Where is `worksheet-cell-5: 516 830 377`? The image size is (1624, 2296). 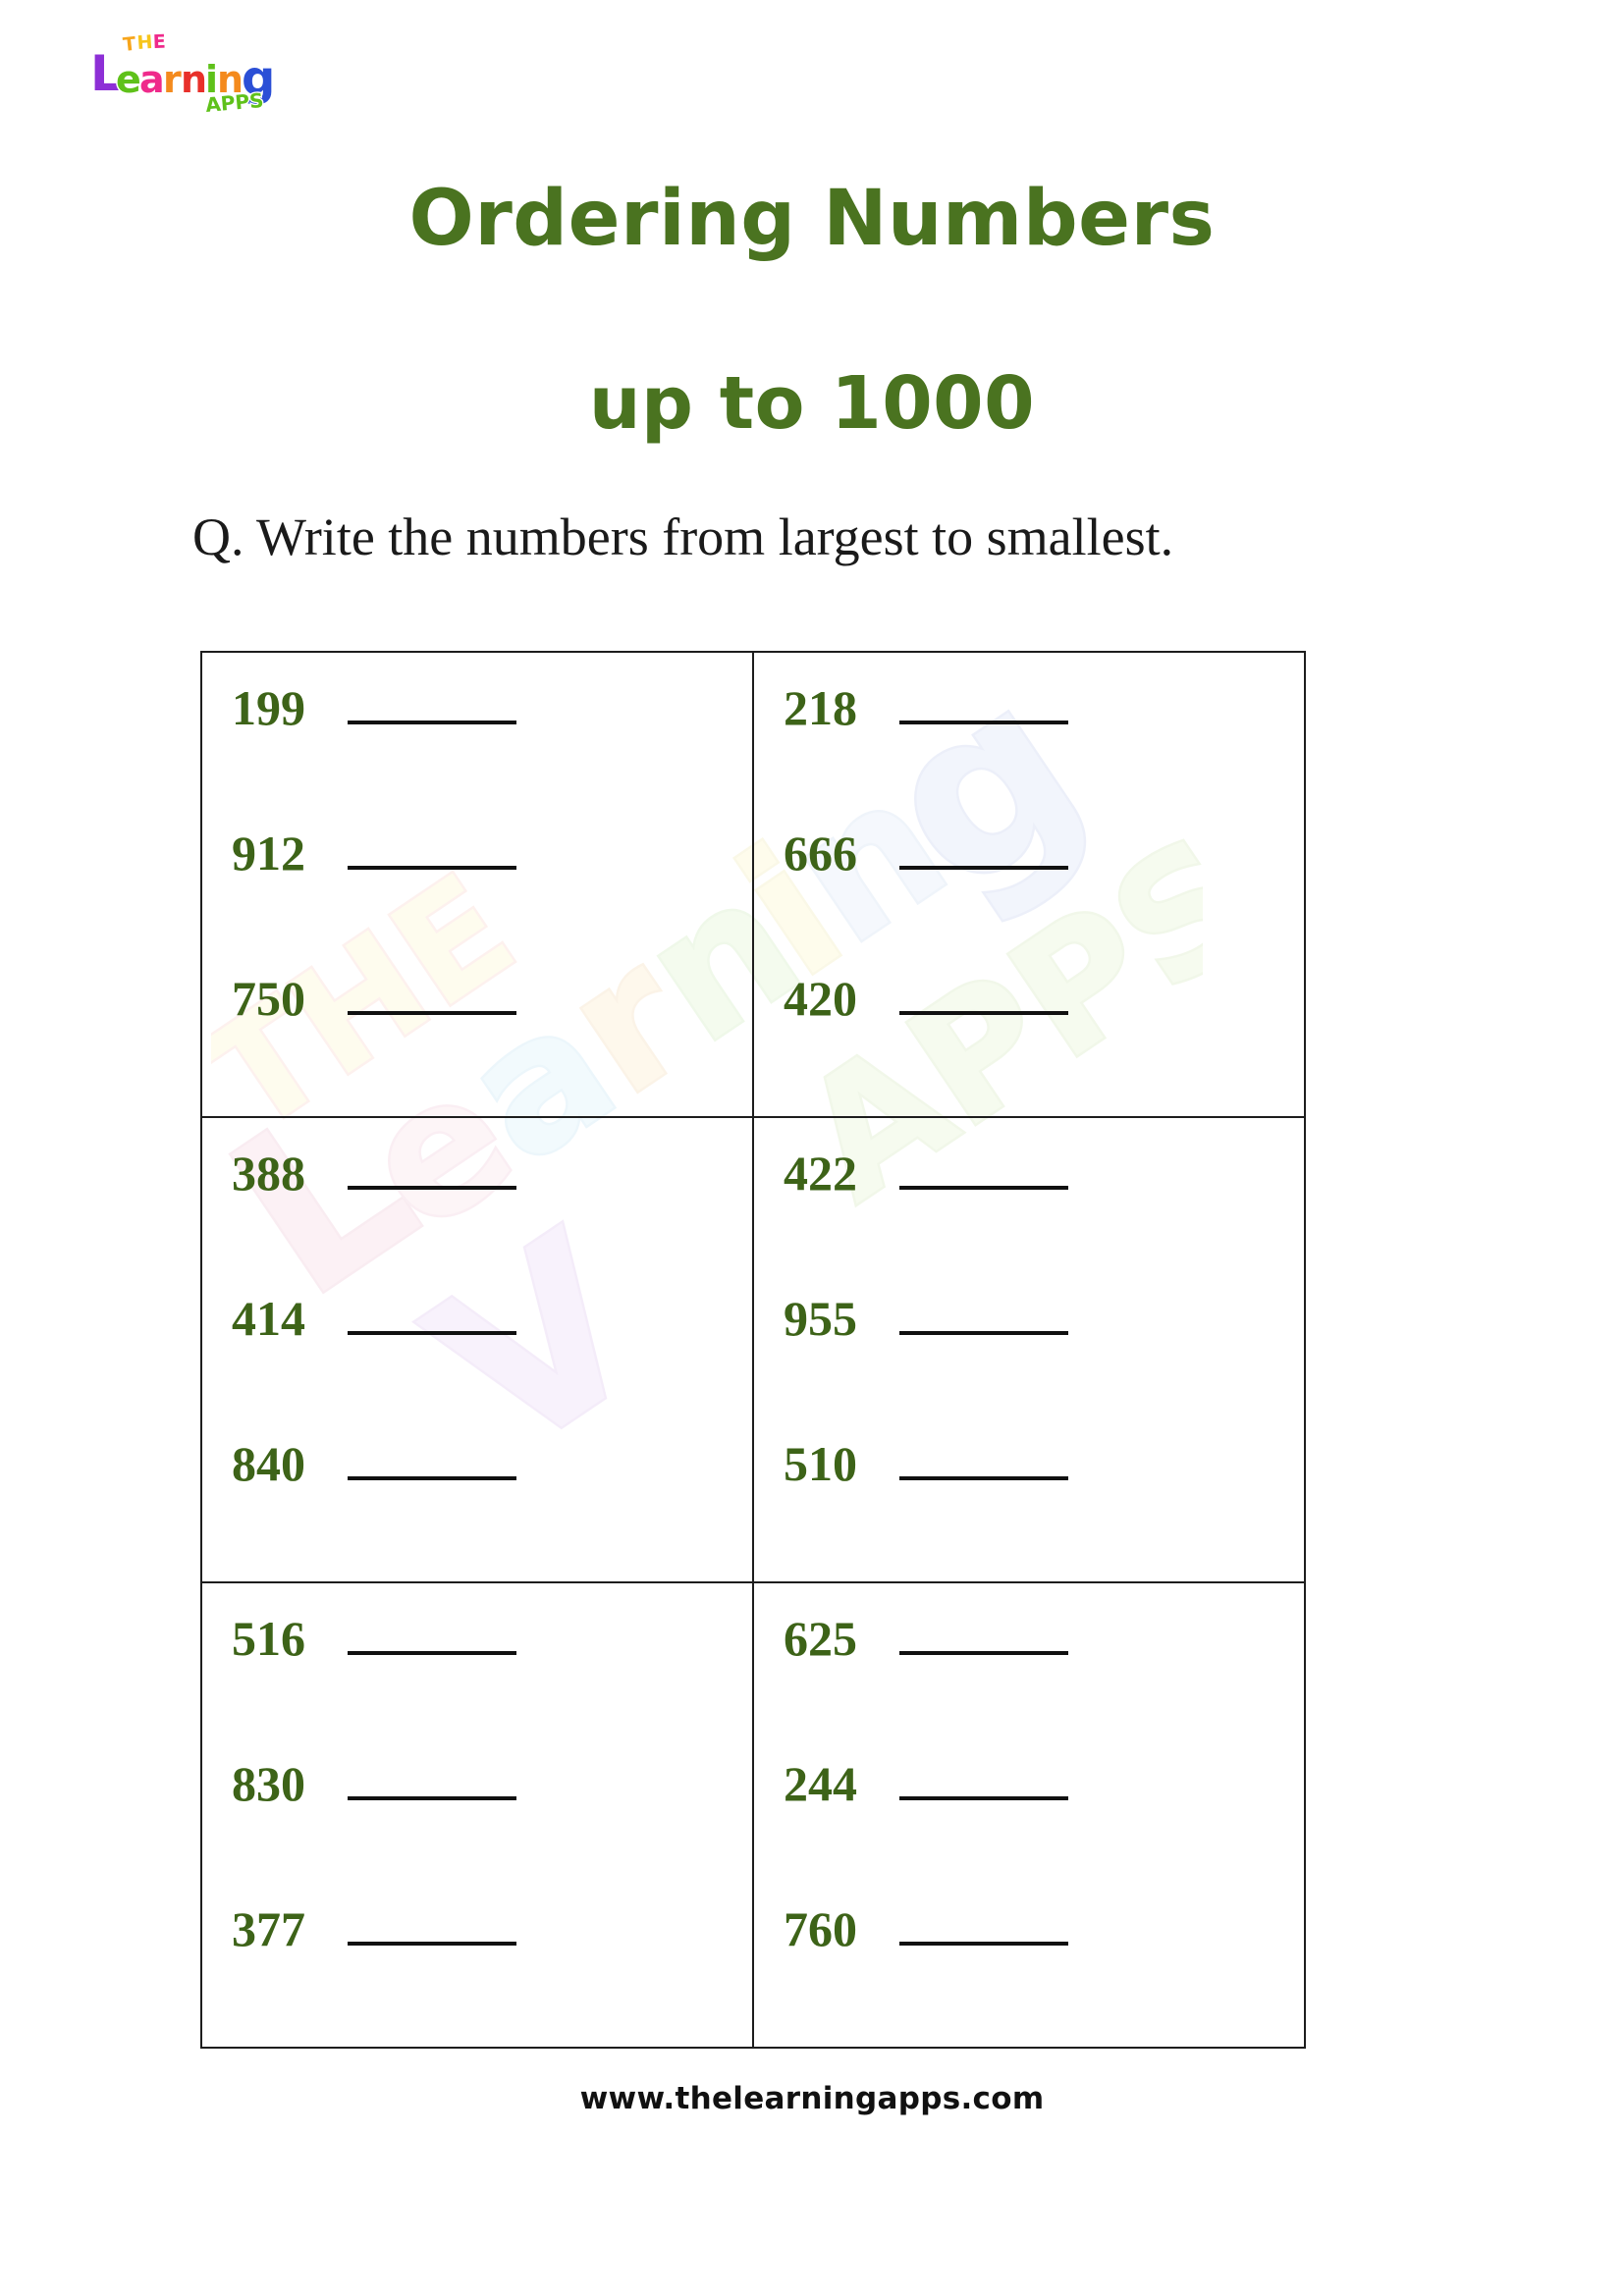 worksheet-cell-5: 516 830 377 is located at coordinates (477, 1815).